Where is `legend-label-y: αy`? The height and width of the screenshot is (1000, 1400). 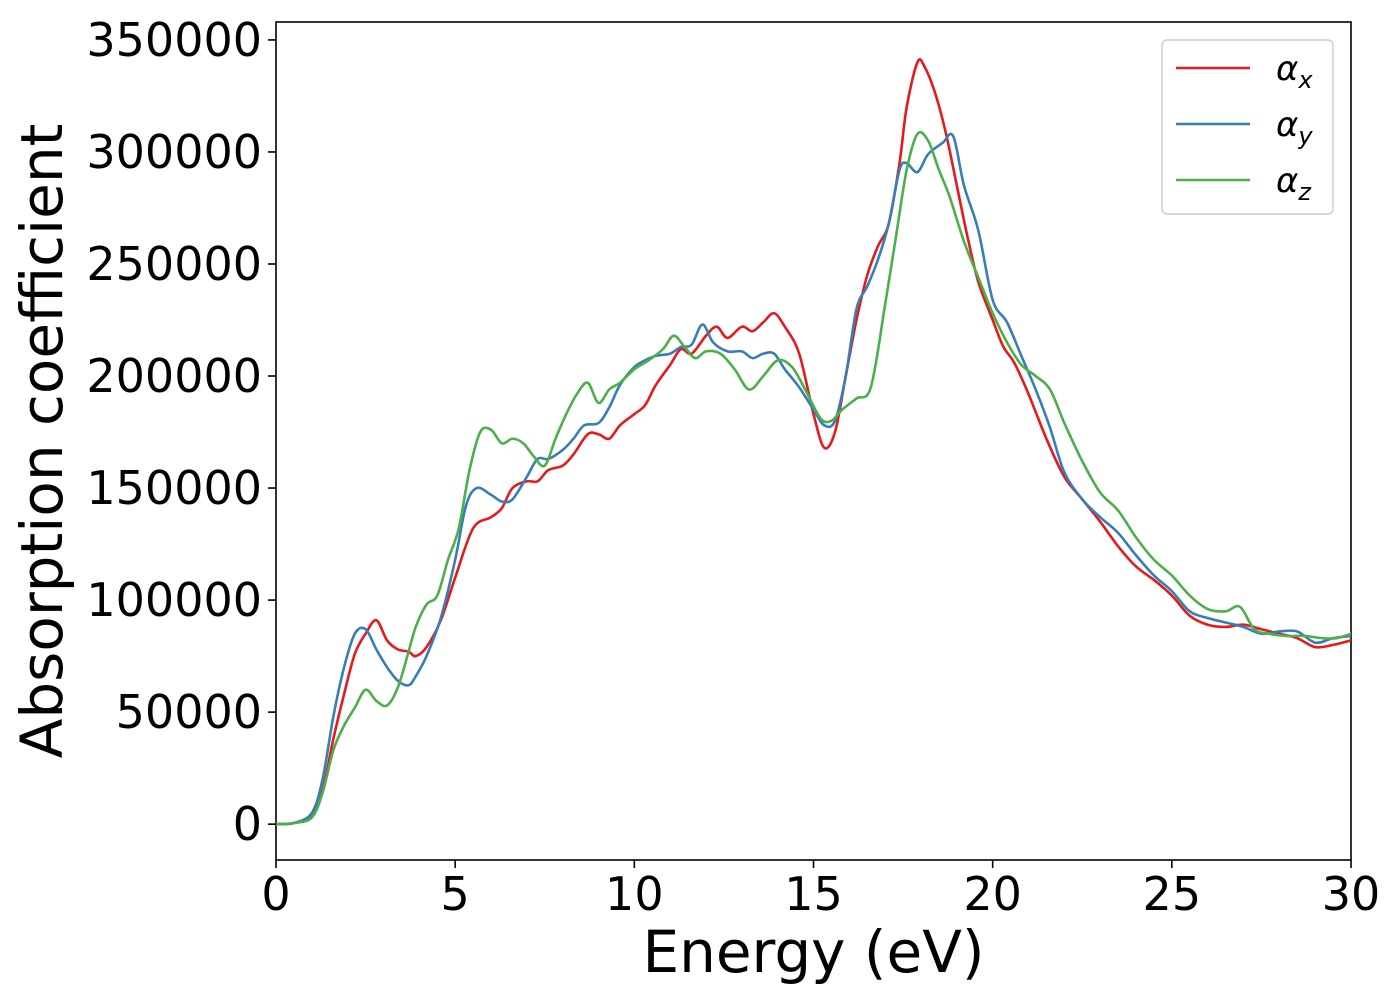
legend-label-y: αy is located at coordinates (1294, 127).